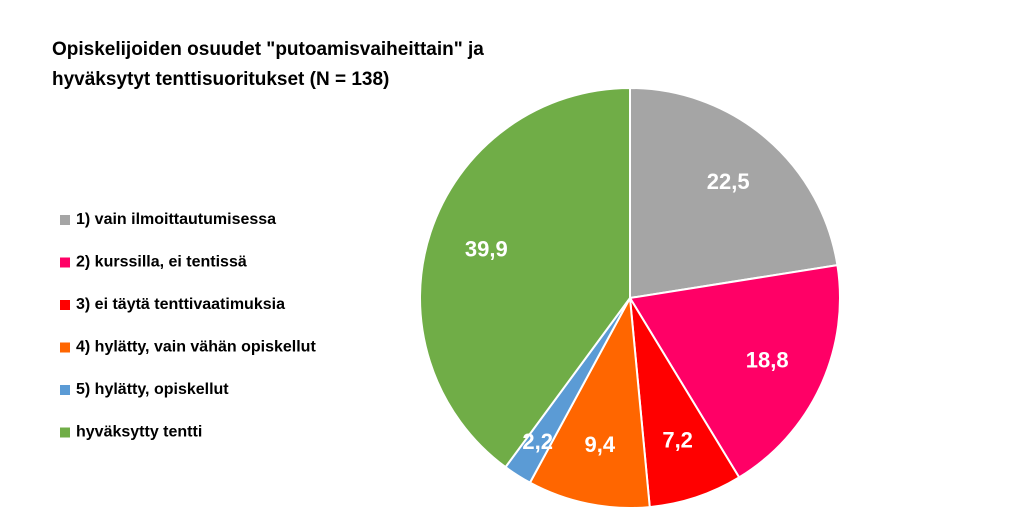 Image resolution: width=1024 pixels, height=512 pixels. Describe the element at coordinates (600, 444) in the screenshot. I see `slice-label: 9,4` at that location.